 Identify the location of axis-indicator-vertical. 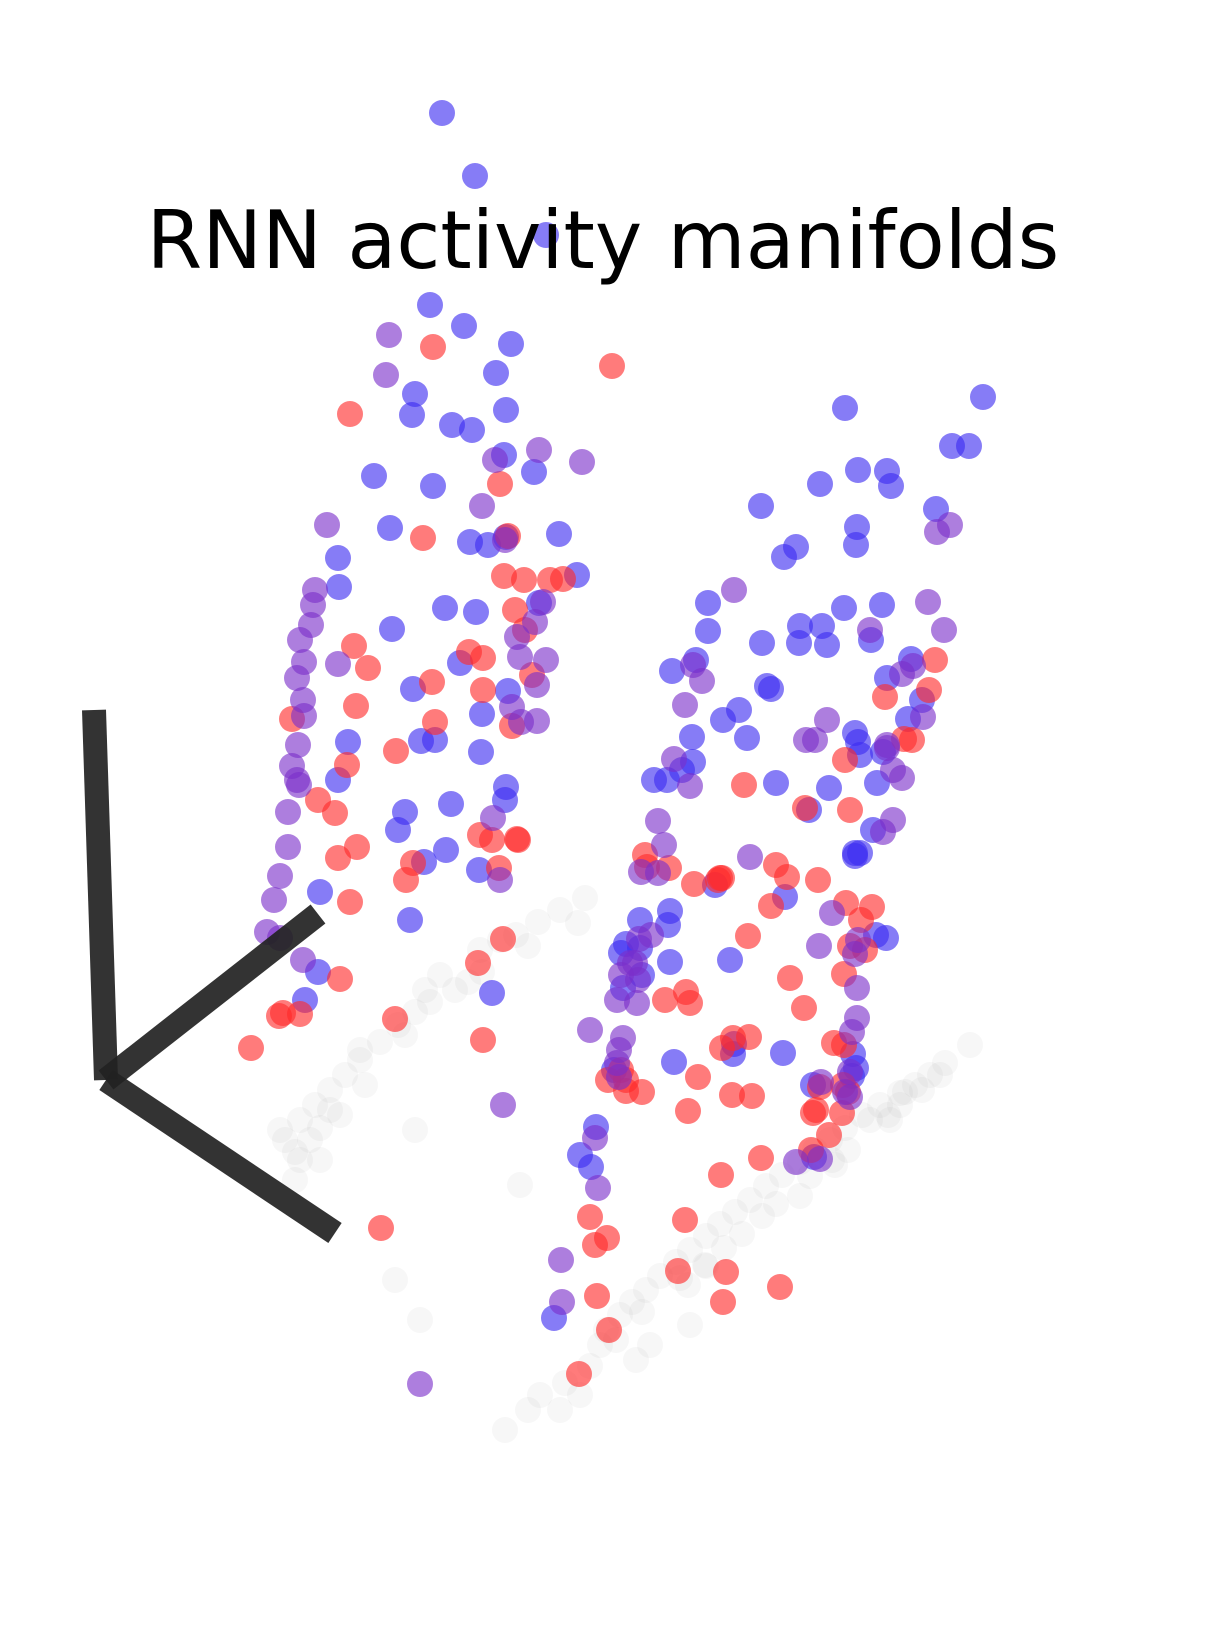
(100, 895).